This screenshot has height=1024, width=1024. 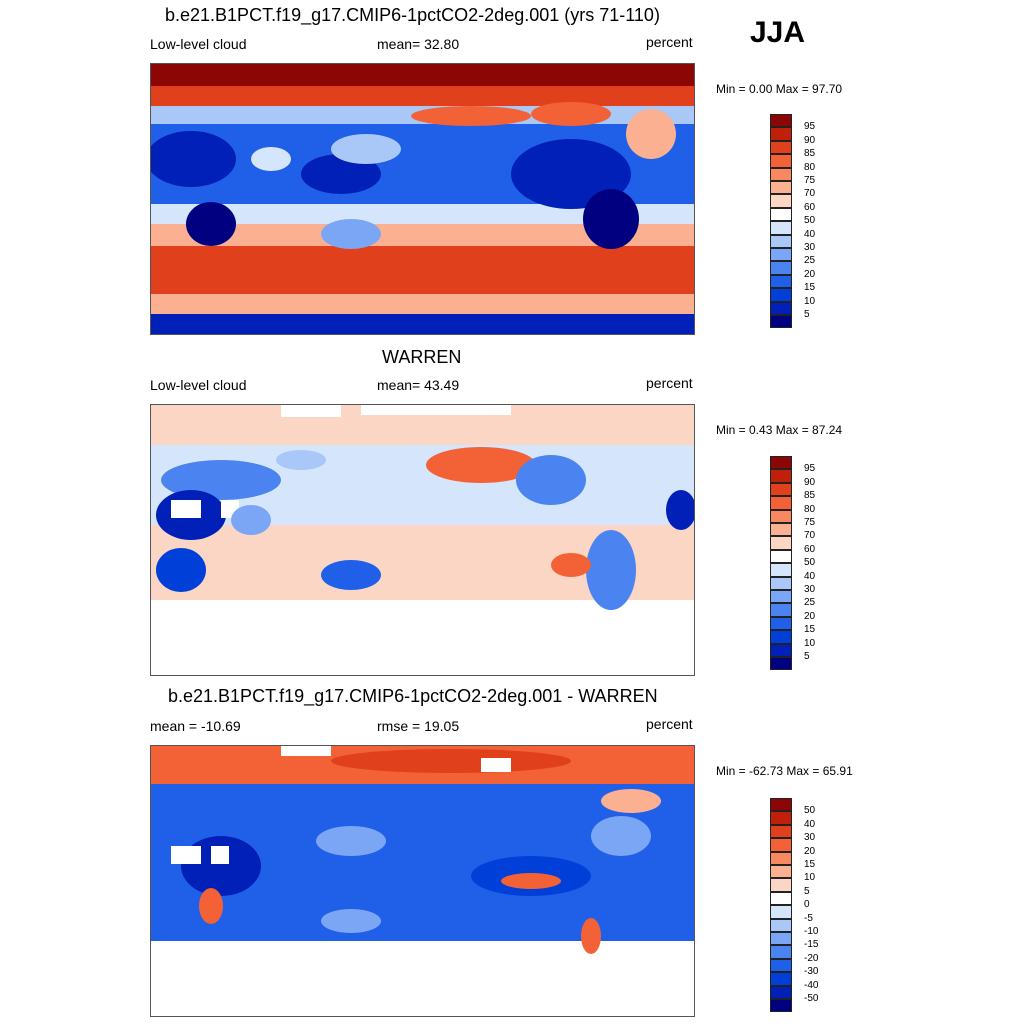 I want to click on colorbar-tick-label: -20, so click(x=811, y=958).